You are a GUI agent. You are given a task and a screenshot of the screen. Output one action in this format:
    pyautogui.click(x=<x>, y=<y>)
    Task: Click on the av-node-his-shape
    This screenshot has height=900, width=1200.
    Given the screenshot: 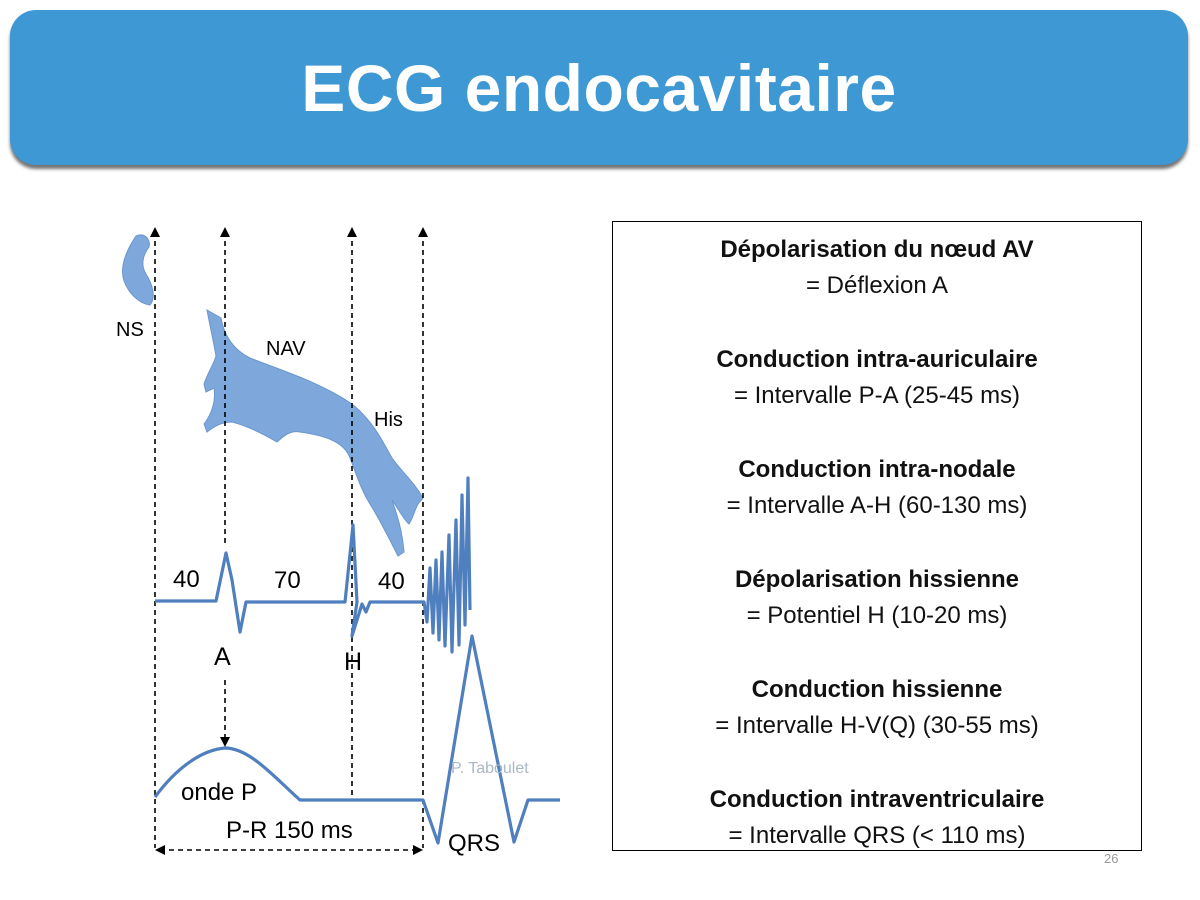 What is the action you would take?
    pyautogui.click(x=313, y=433)
    